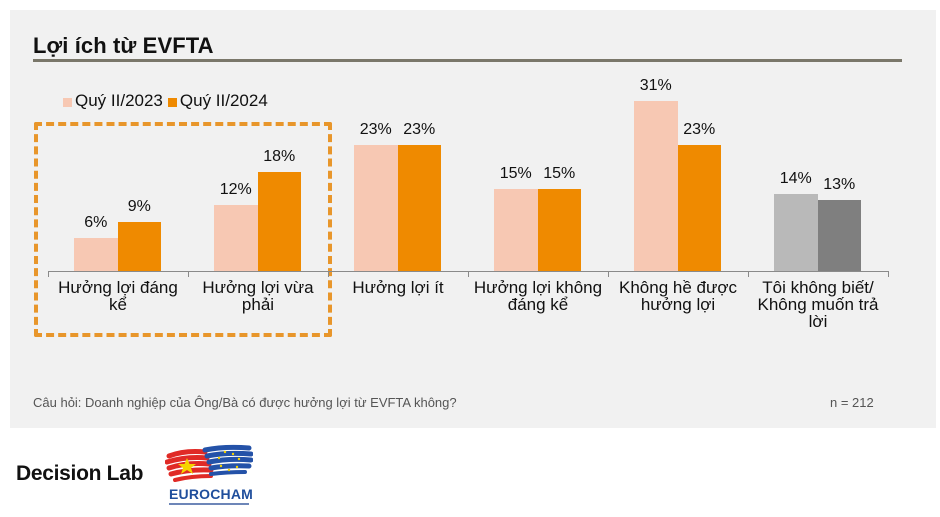  I want to click on category-label-line: phải, so click(258, 304).